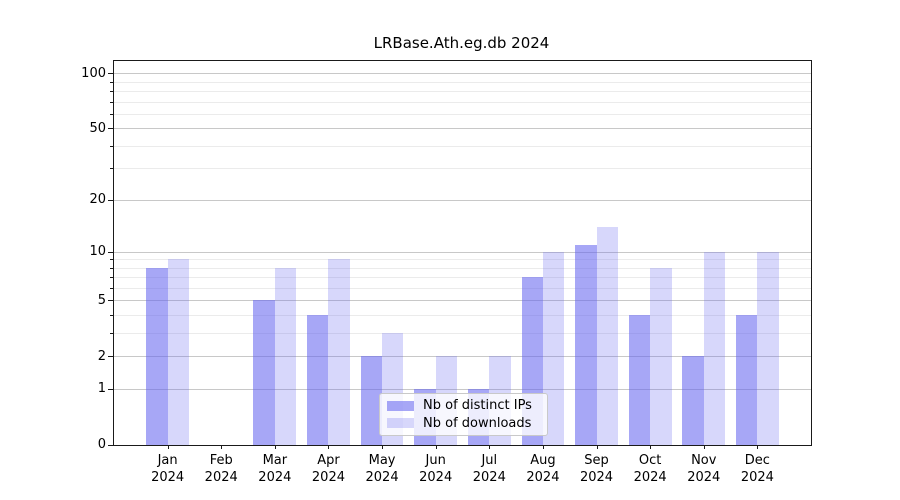 Image resolution: width=900 pixels, height=500 pixels. I want to click on x-tick-label: Jan 2024, so click(168, 469).